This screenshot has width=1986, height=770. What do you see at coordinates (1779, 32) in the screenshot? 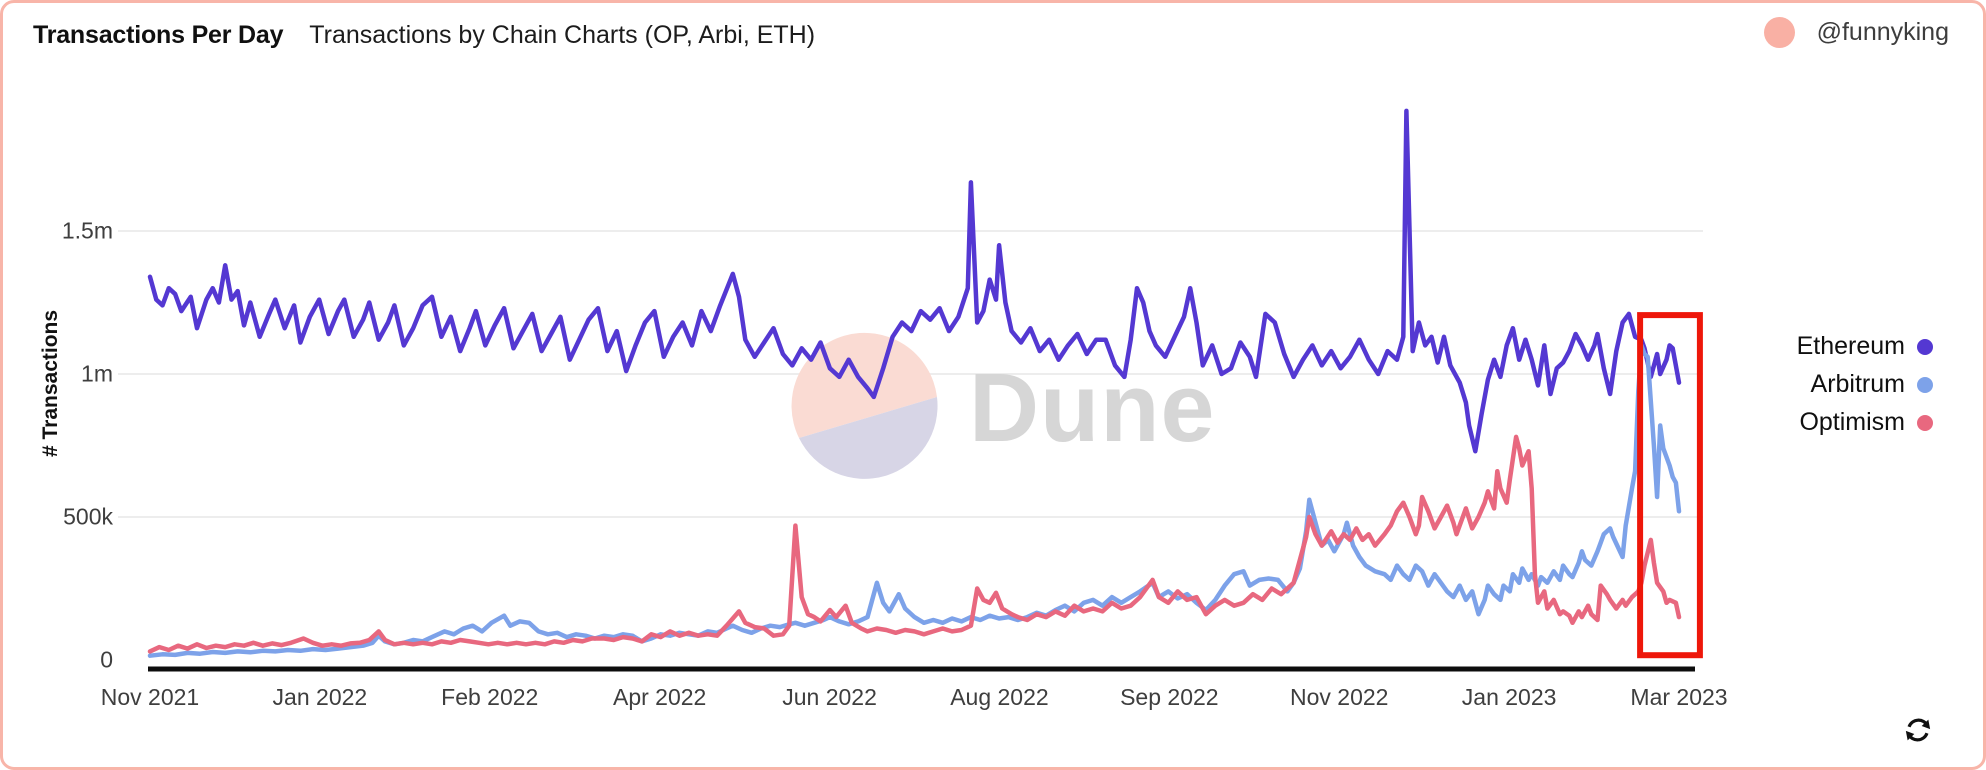
I see `author-avatar` at bounding box center [1779, 32].